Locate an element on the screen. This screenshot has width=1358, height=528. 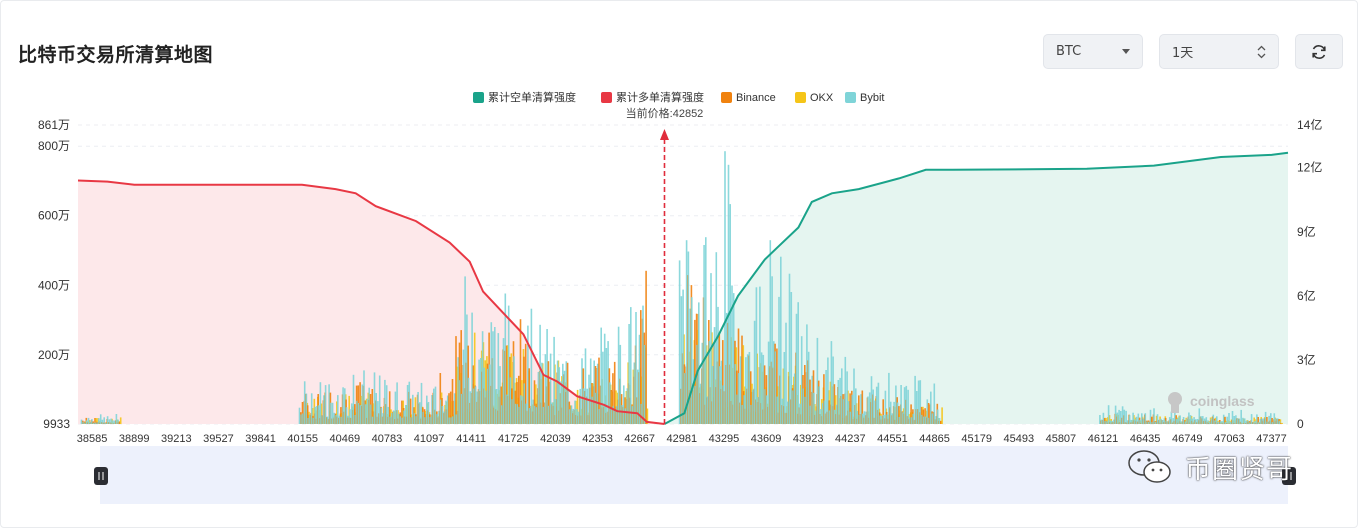
x-tick-label: 42353 is located at coordinates (597, 439).